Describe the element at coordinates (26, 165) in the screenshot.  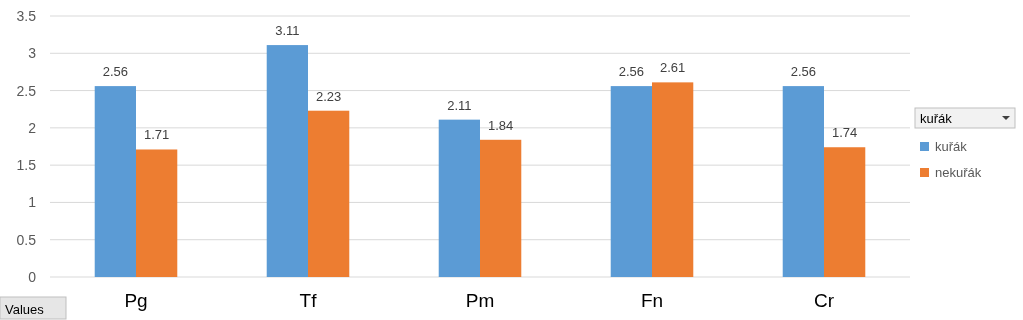
I see `y-tick-label: 1.5` at that location.